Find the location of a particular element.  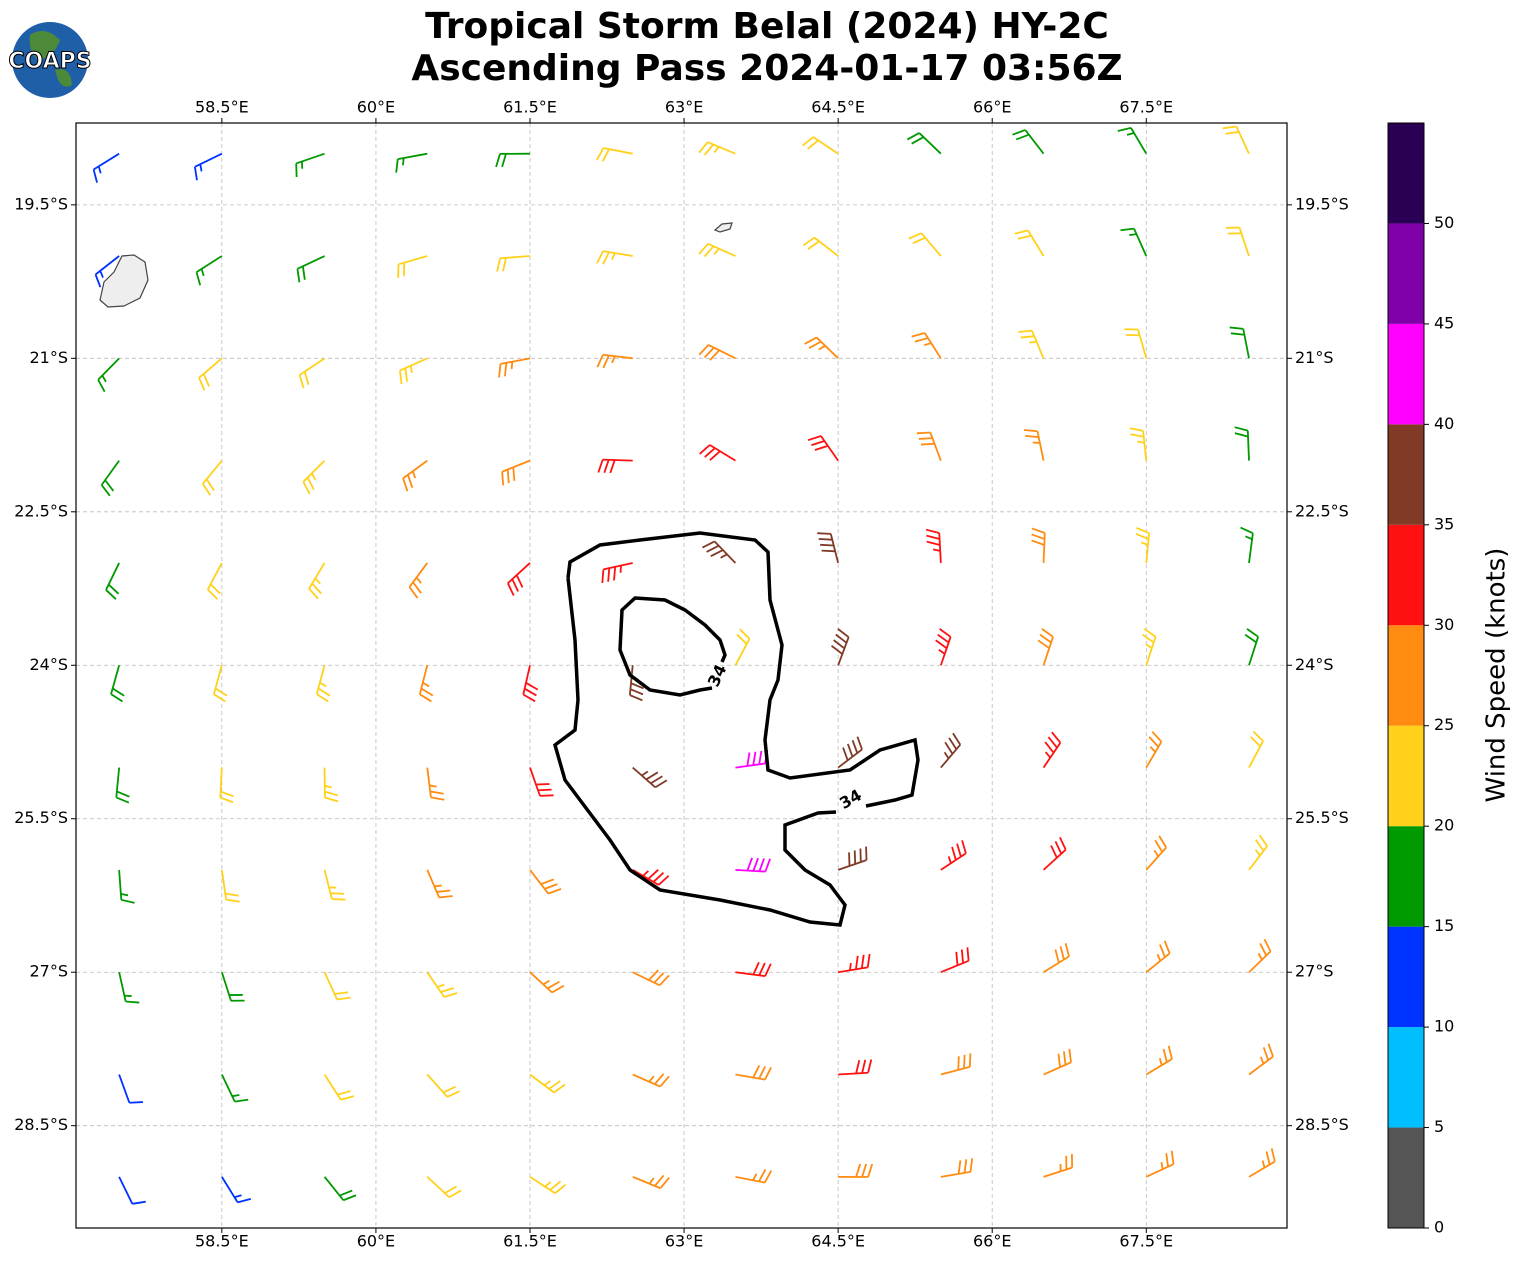

colorbar-label: Wind Speed (knots) is located at coordinates (1497, 675).